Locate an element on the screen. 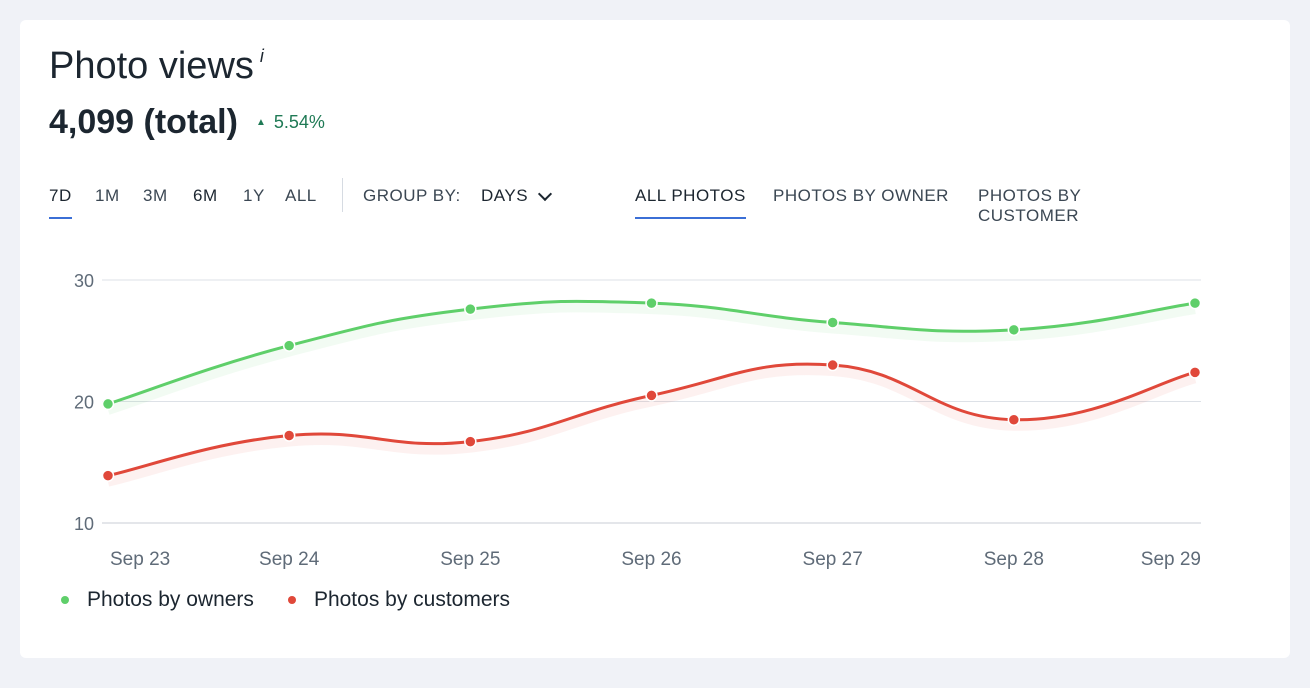  x-tick-label: Sep 27 is located at coordinates (833, 559).